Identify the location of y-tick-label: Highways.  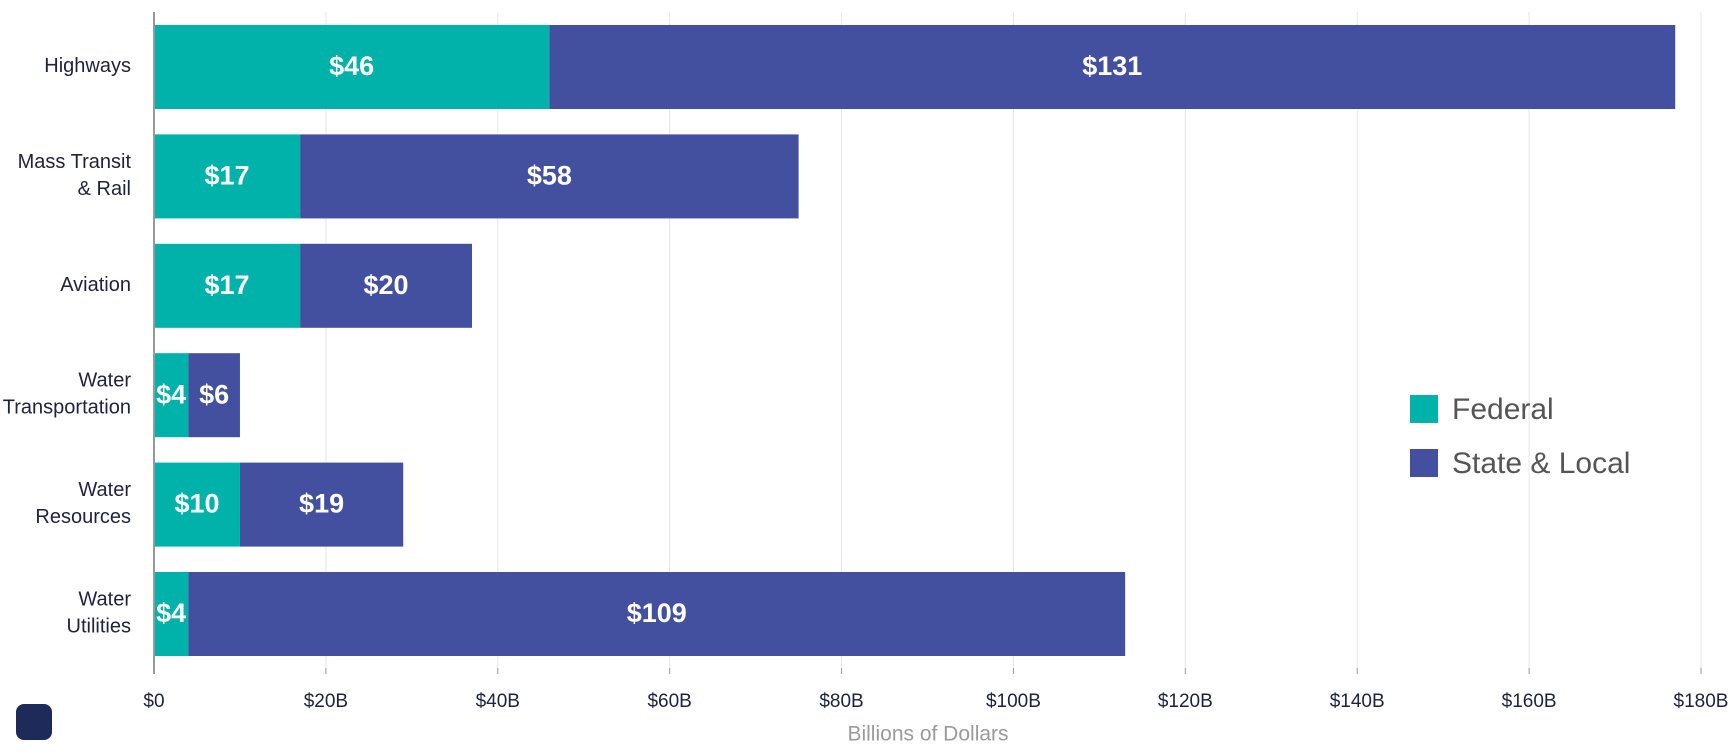
(87, 66).